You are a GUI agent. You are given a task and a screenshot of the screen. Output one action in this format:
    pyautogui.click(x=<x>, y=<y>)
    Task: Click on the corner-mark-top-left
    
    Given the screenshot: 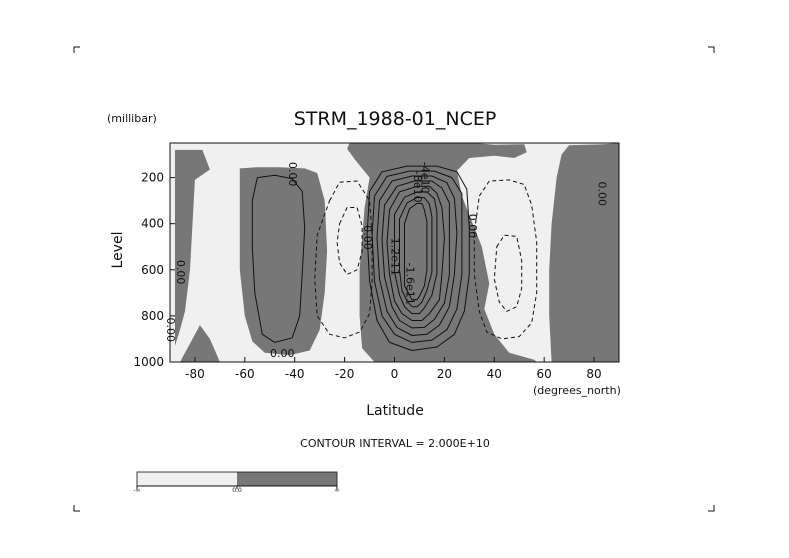 What is the action you would take?
    pyautogui.click(x=76, y=49)
    